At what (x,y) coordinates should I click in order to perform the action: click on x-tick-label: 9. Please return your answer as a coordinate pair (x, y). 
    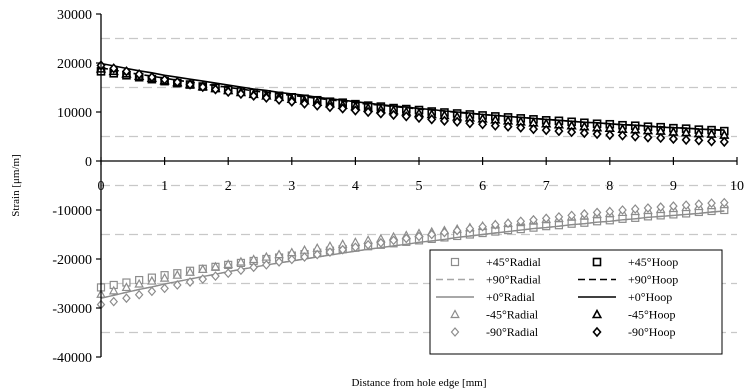
    Looking at the image, I should click on (673, 186).